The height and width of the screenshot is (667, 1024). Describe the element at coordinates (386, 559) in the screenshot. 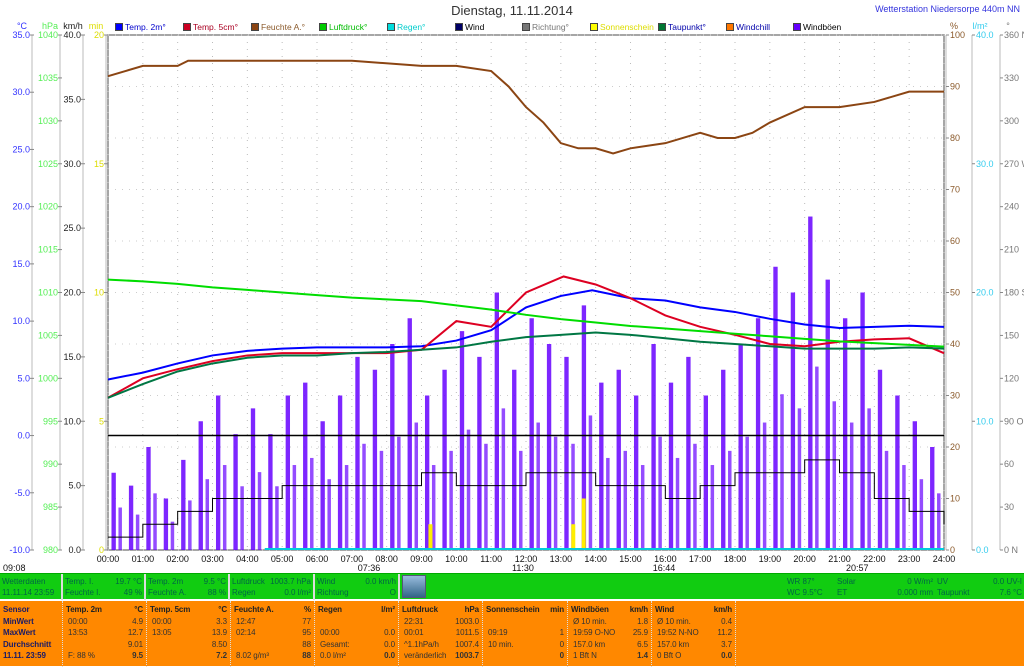

I see `x-tick-label: 08:00` at that location.